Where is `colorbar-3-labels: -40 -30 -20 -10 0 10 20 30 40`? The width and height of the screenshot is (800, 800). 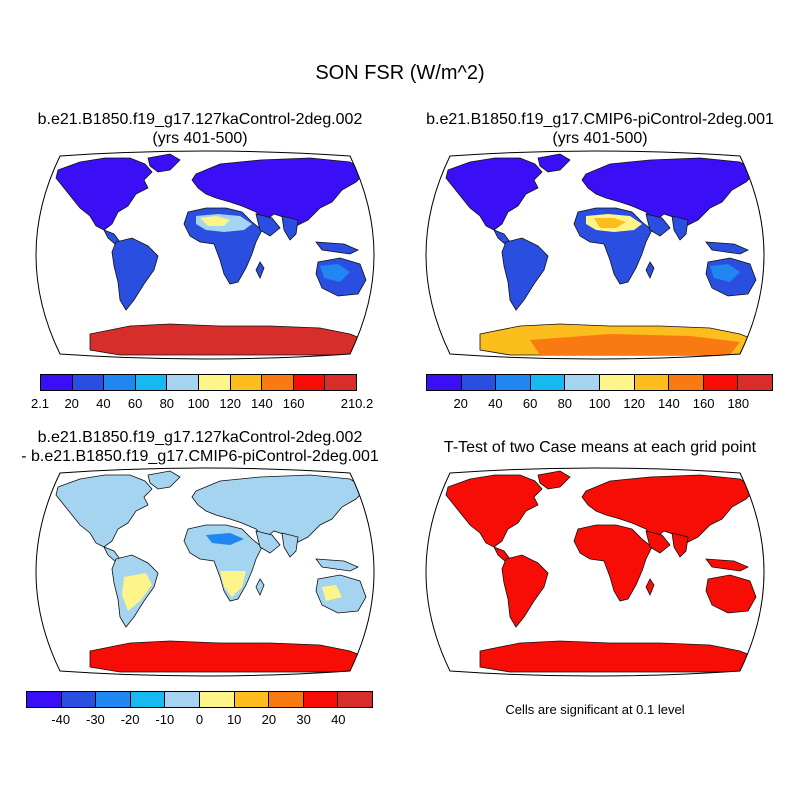 colorbar-3-labels: -40 -30 -20 -10 0 10 20 30 40 is located at coordinates (200, 720).